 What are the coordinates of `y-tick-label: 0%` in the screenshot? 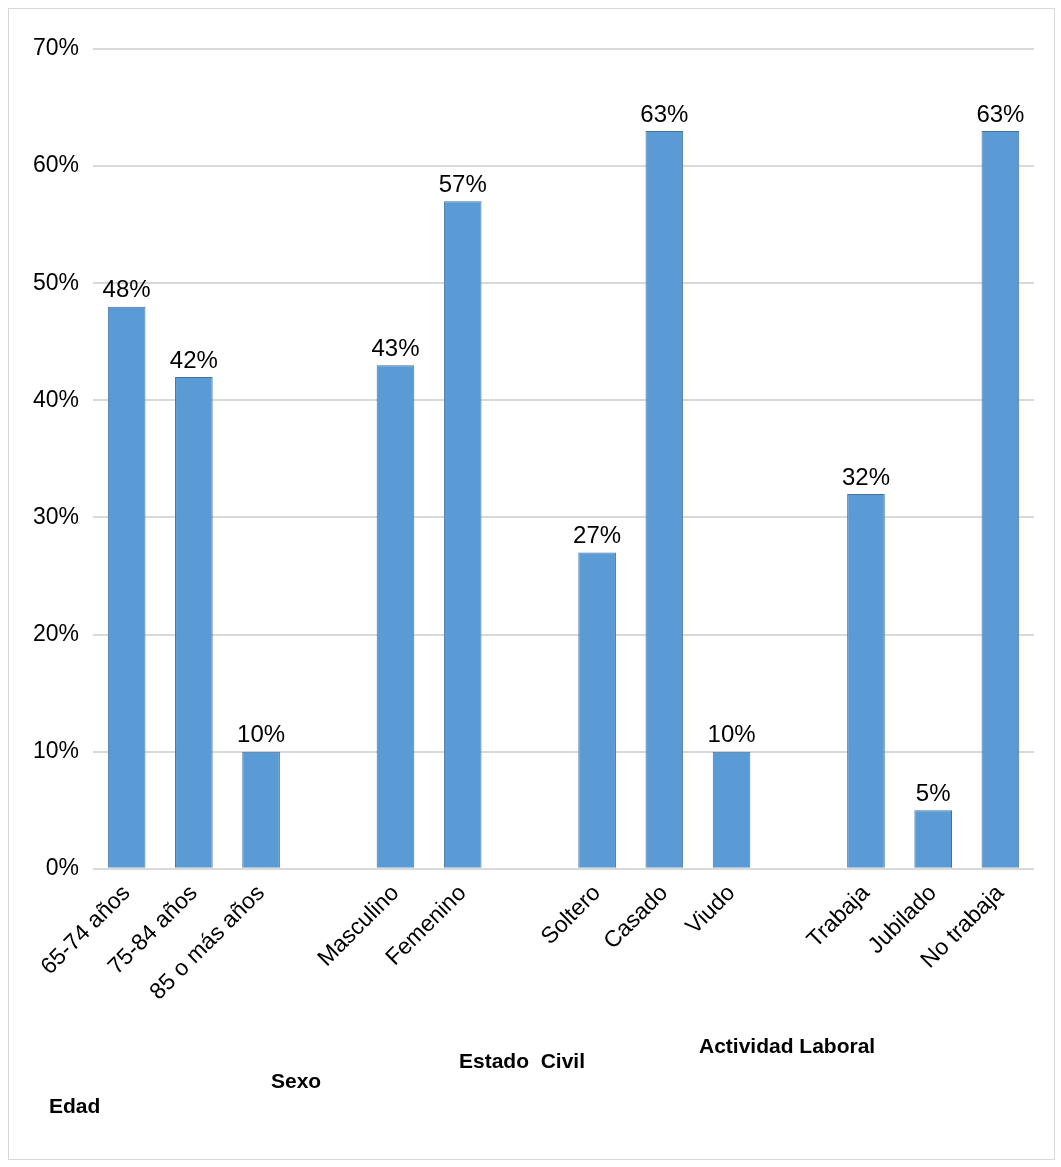 It's located at (62, 867).